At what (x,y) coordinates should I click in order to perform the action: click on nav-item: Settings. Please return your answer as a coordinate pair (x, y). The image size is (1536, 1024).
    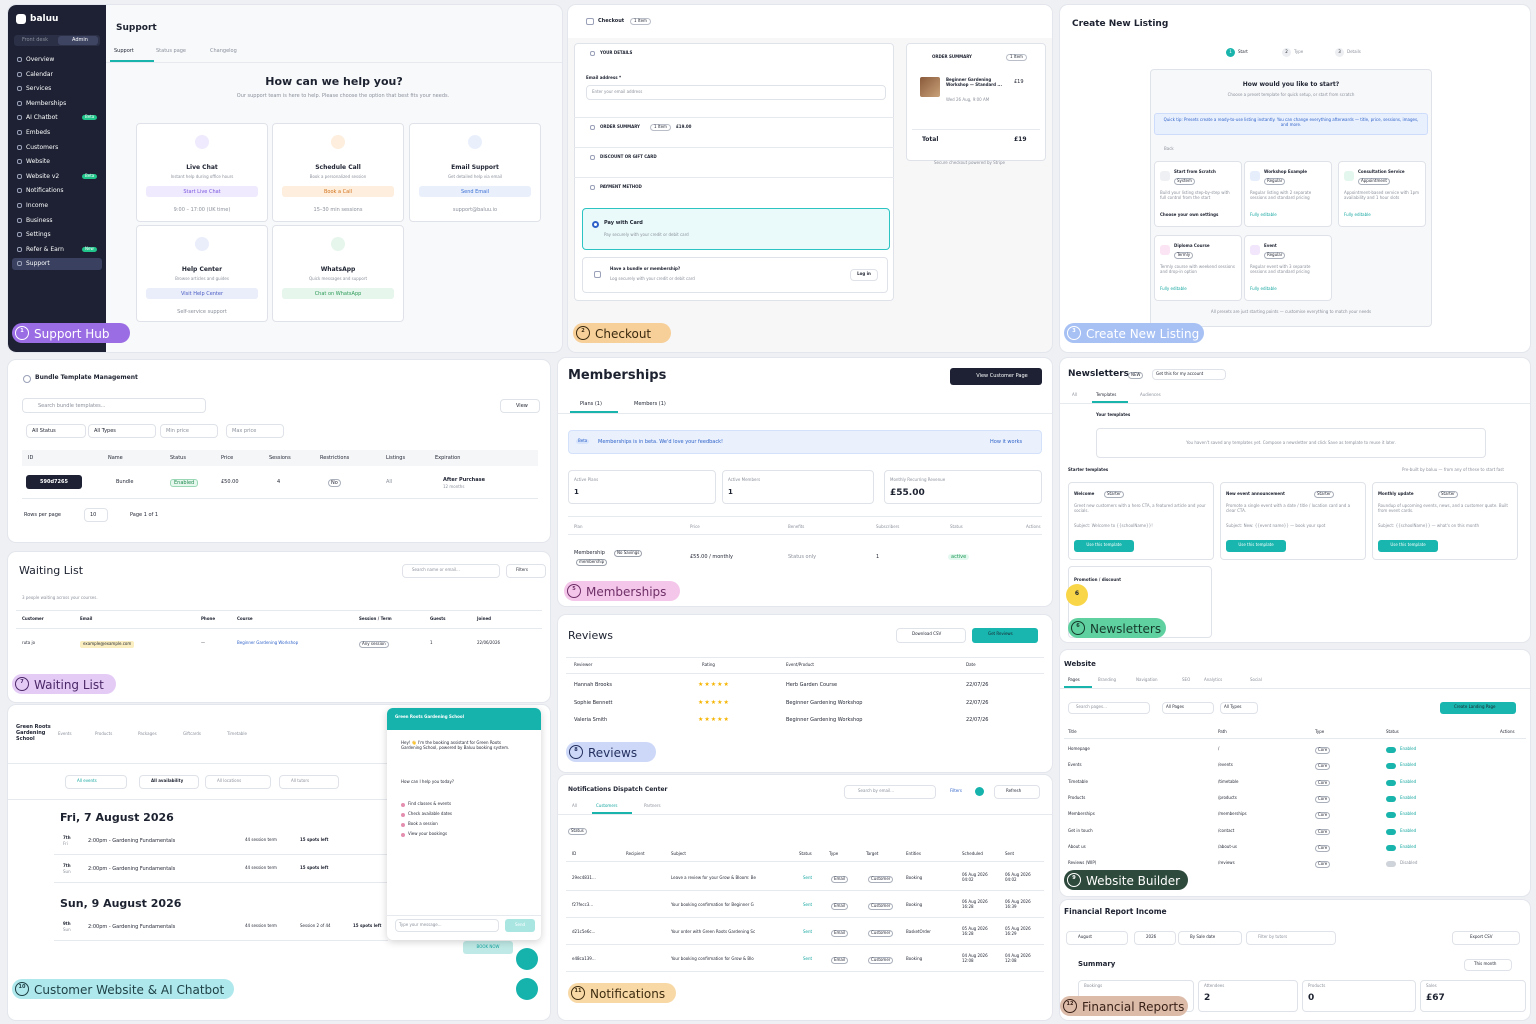
    Looking at the image, I should click on (38, 235).